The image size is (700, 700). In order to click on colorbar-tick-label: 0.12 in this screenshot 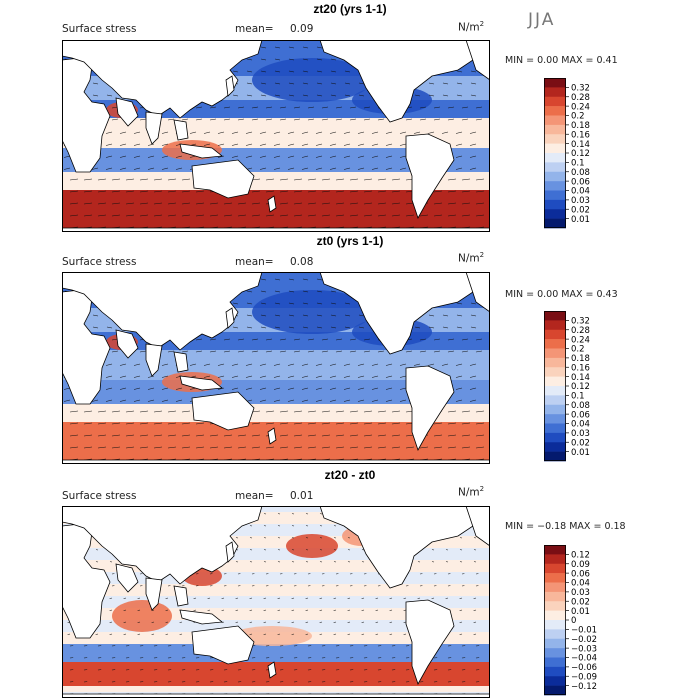, I will do `click(580, 387)`.